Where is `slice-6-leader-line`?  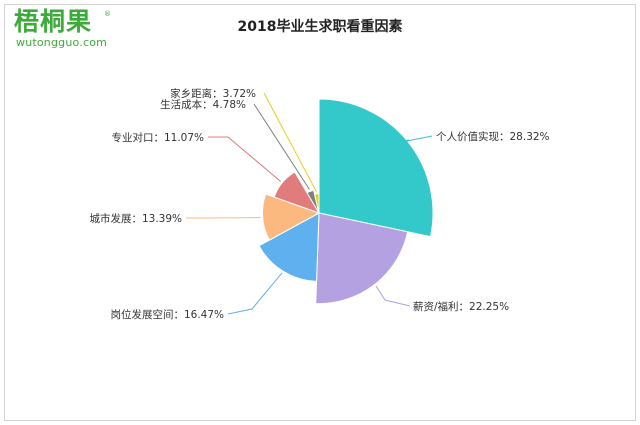
slice-6-leader-line is located at coordinates (281, 146).